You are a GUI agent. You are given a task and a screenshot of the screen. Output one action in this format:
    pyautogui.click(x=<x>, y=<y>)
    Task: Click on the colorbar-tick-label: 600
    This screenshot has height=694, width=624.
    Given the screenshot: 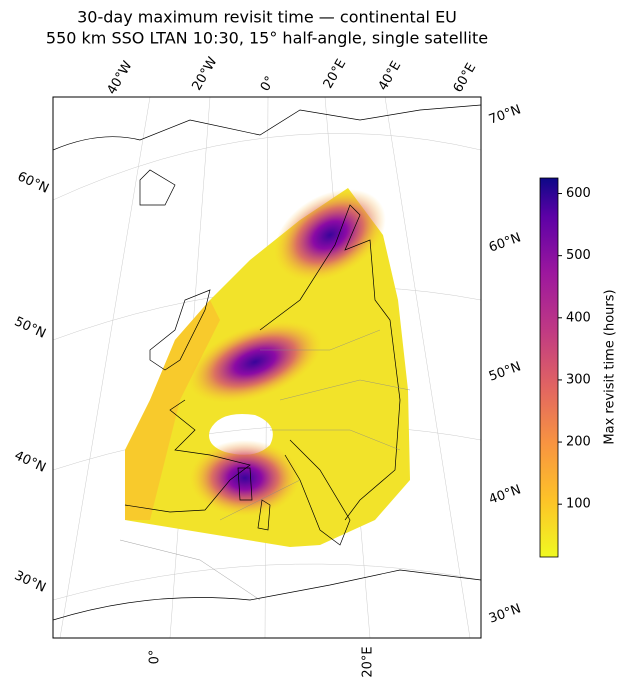 What is the action you would take?
    pyautogui.click(x=578, y=193)
    